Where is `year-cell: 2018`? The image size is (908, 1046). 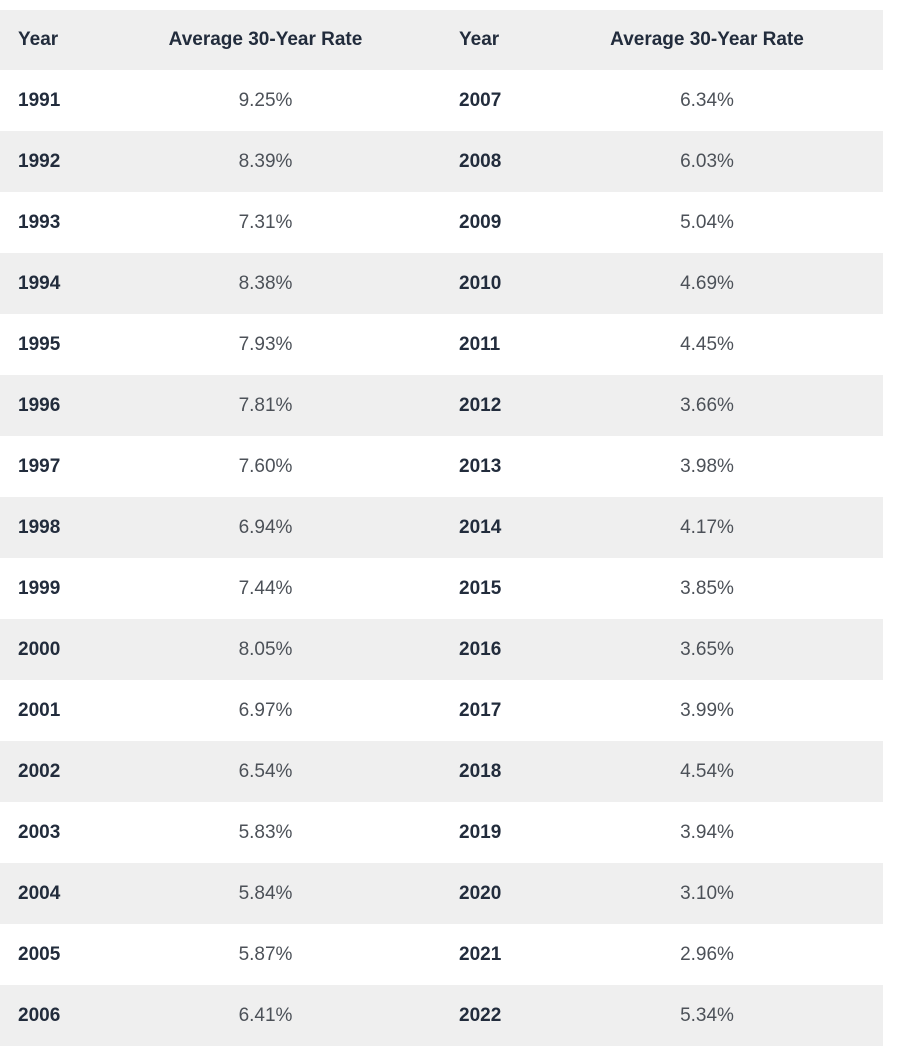
year-cell: 2018 is located at coordinates (480, 771).